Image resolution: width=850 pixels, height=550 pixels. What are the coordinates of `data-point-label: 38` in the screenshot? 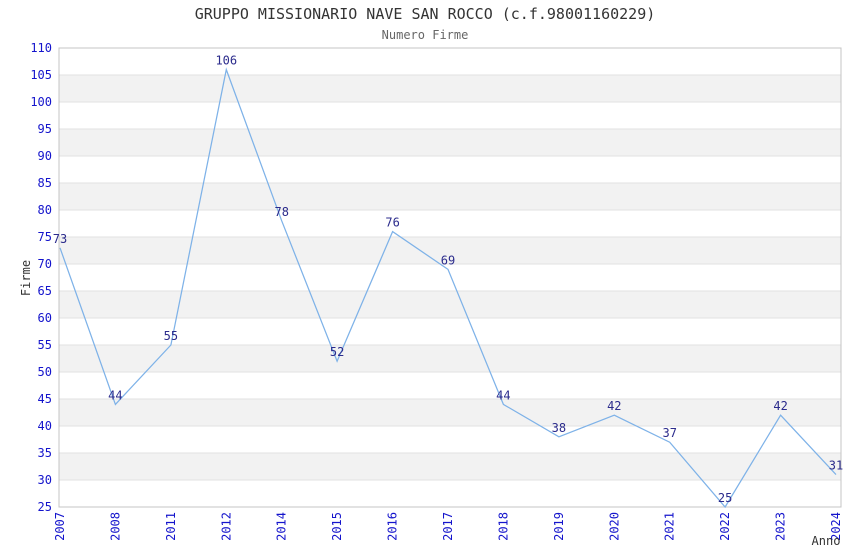 It's located at (559, 428).